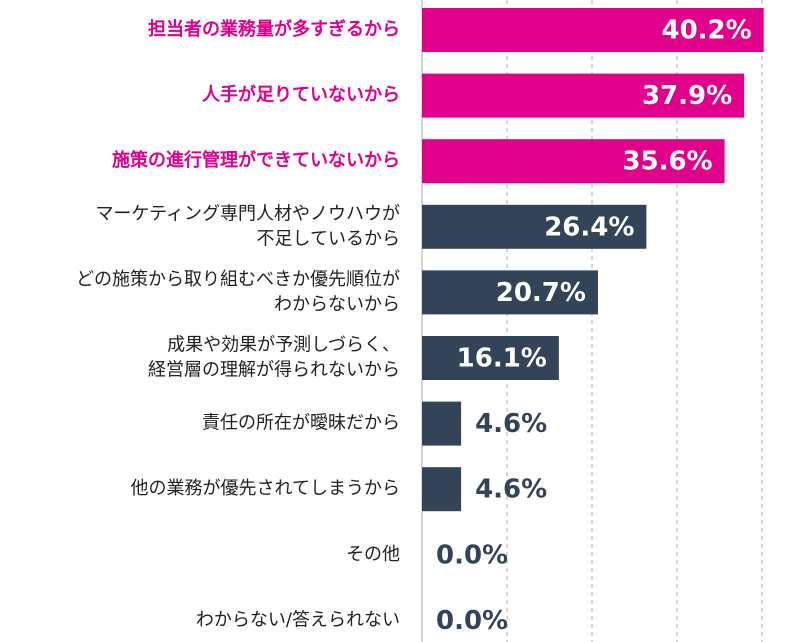 The image size is (795, 642). What do you see at coordinates (274, 370) in the screenshot?
I see `category-label-6-line-2: 経営層の理解が得られないから` at bounding box center [274, 370].